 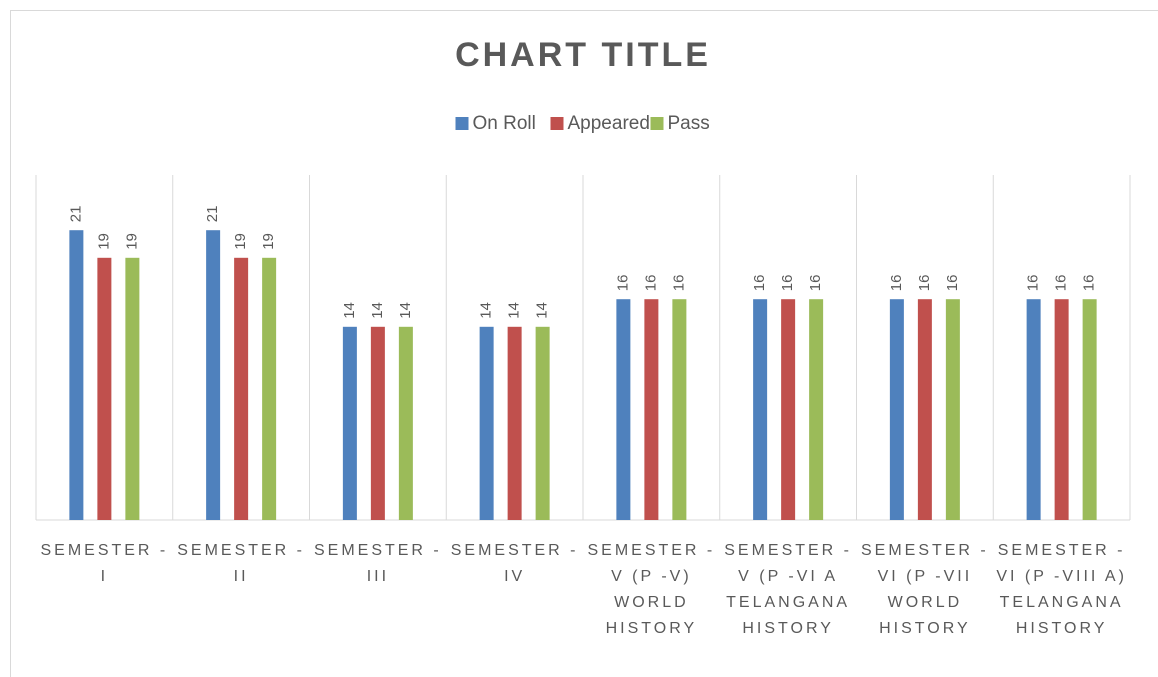 What do you see at coordinates (583, 55) in the screenshot?
I see `chart-title: CHART TITLE` at bounding box center [583, 55].